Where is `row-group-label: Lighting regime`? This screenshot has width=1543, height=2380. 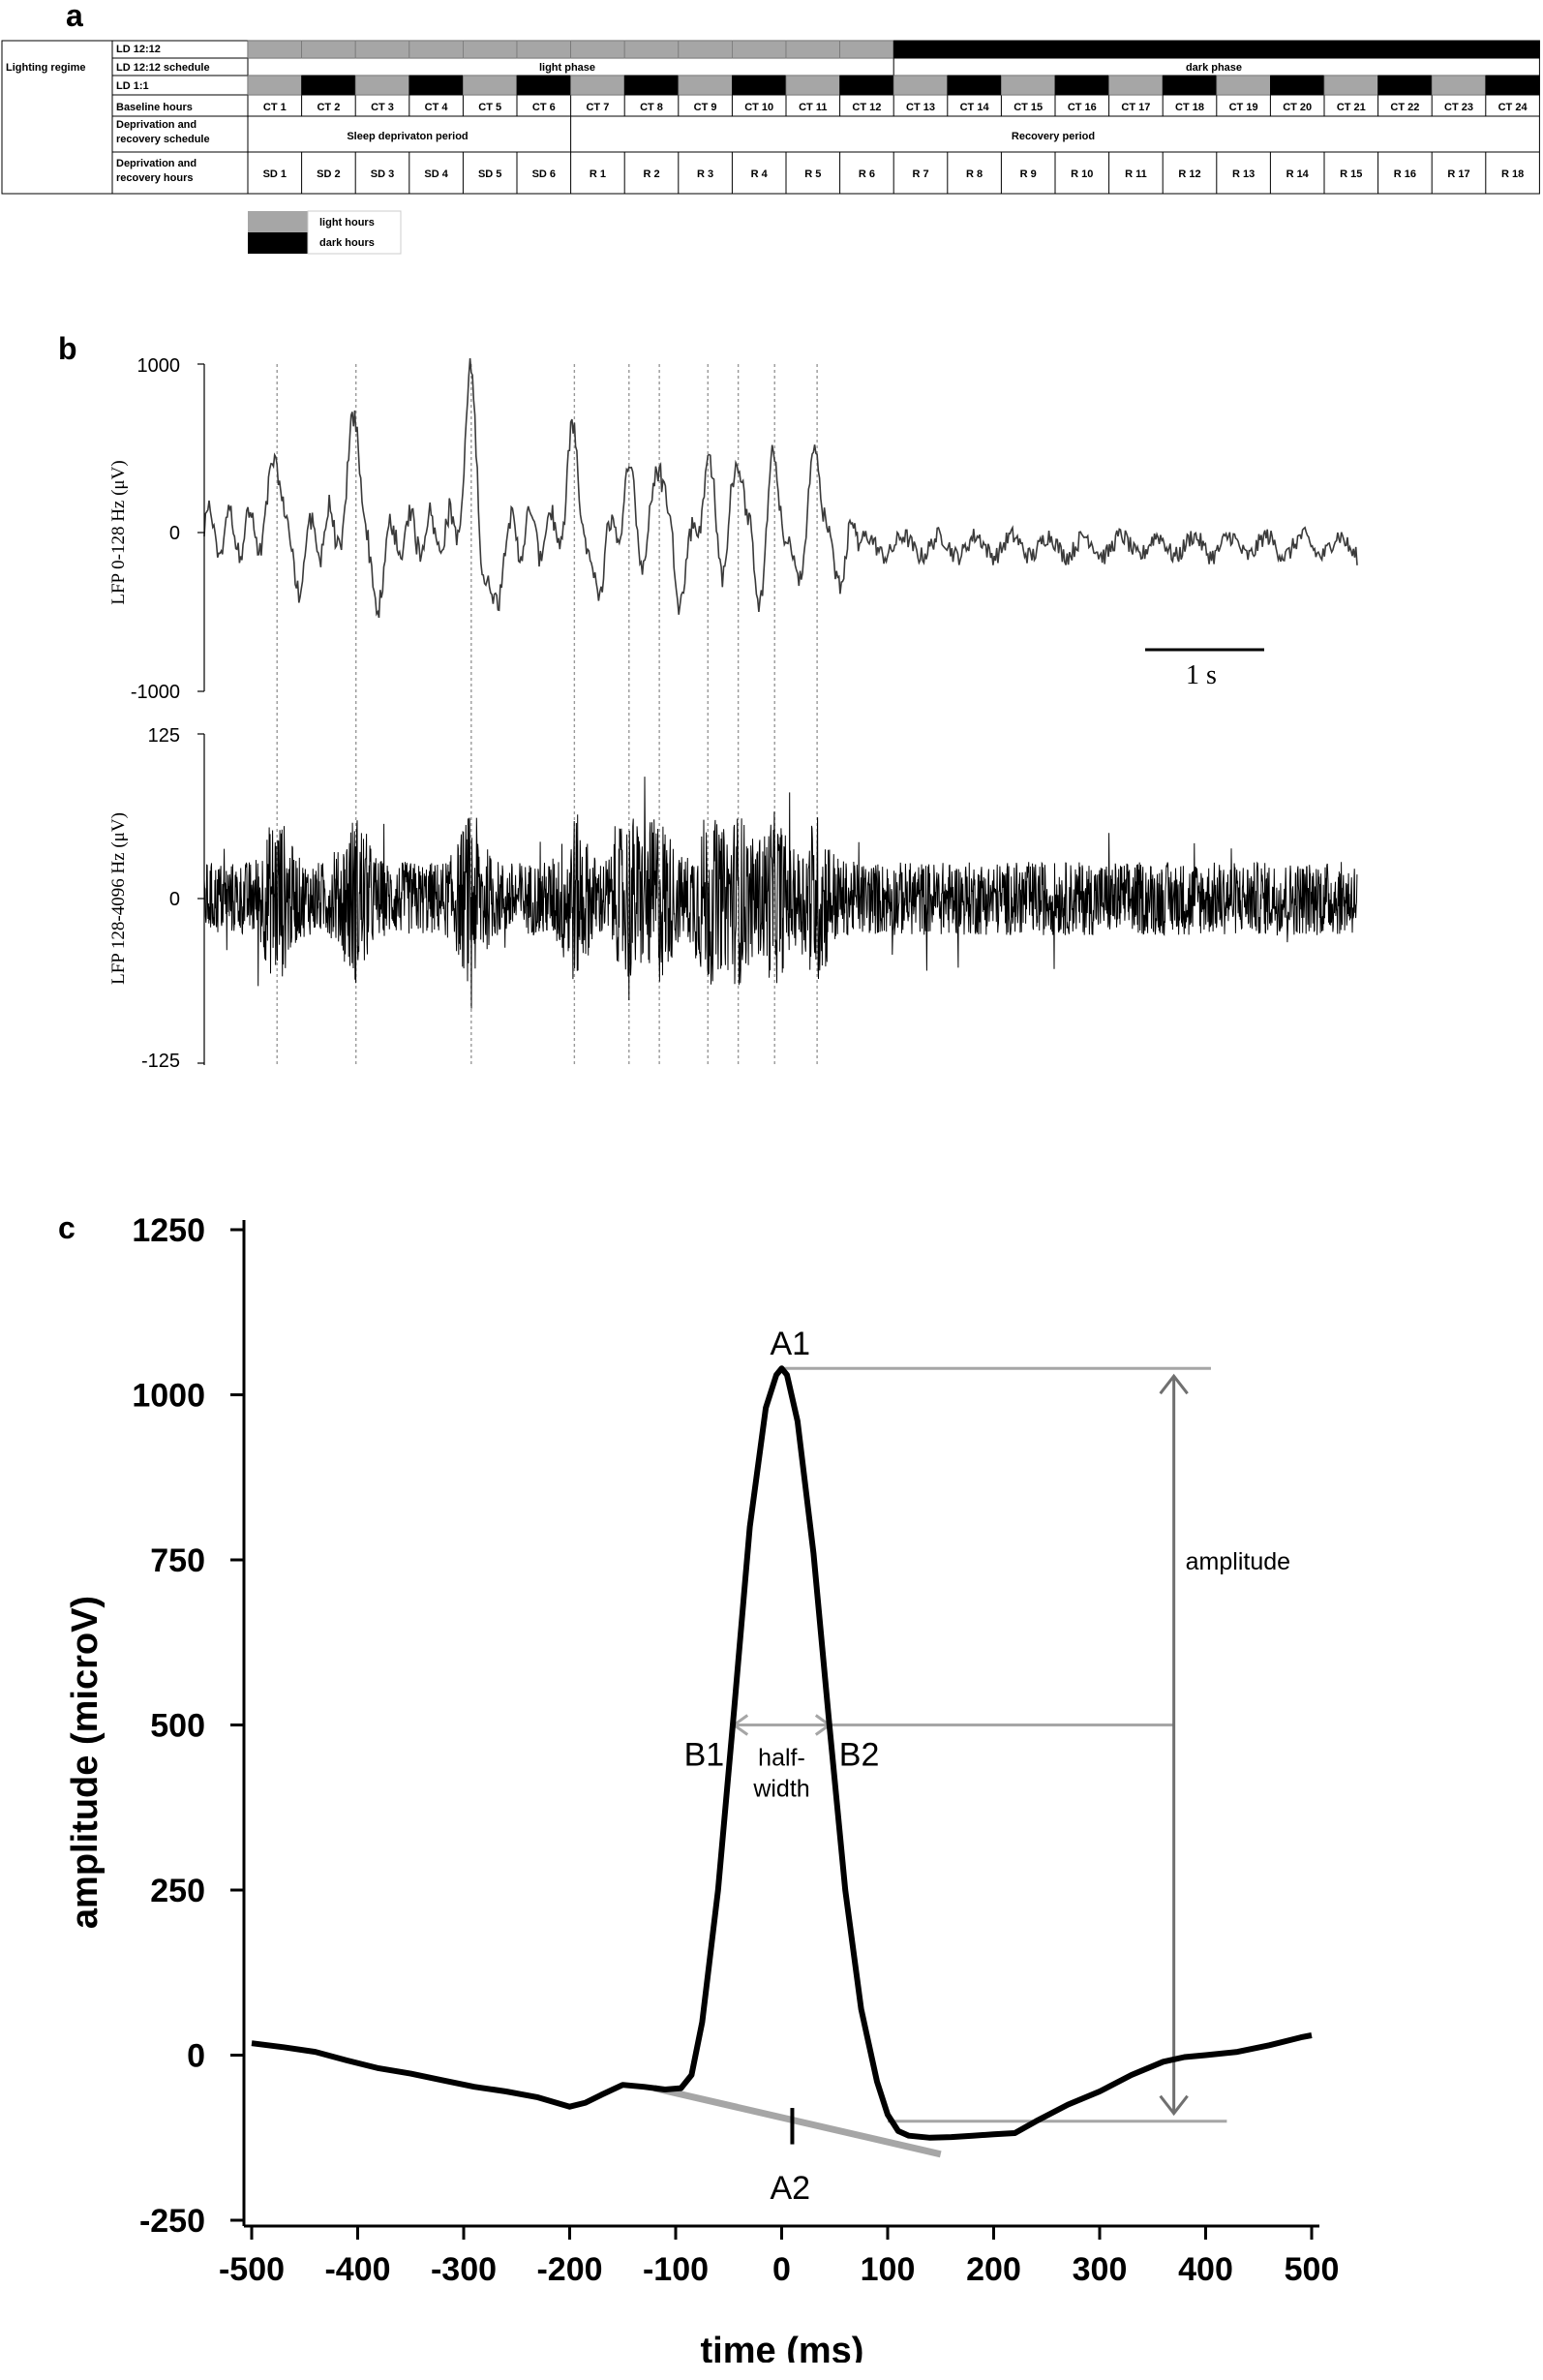
row-group-label: Lighting regime is located at coordinates (46, 68).